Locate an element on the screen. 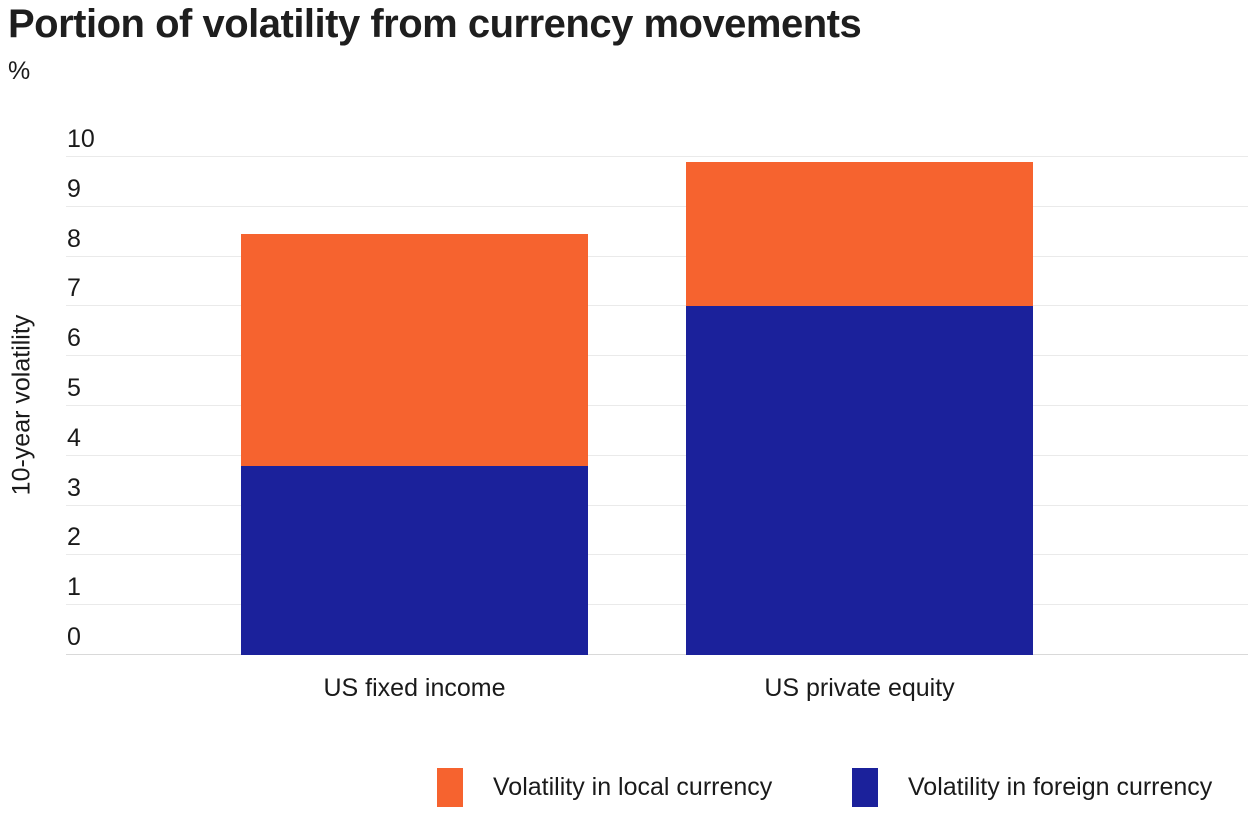 This screenshot has width=1256, height=821. y-tick-label-9: 9 is located at coordinates (74, 188).